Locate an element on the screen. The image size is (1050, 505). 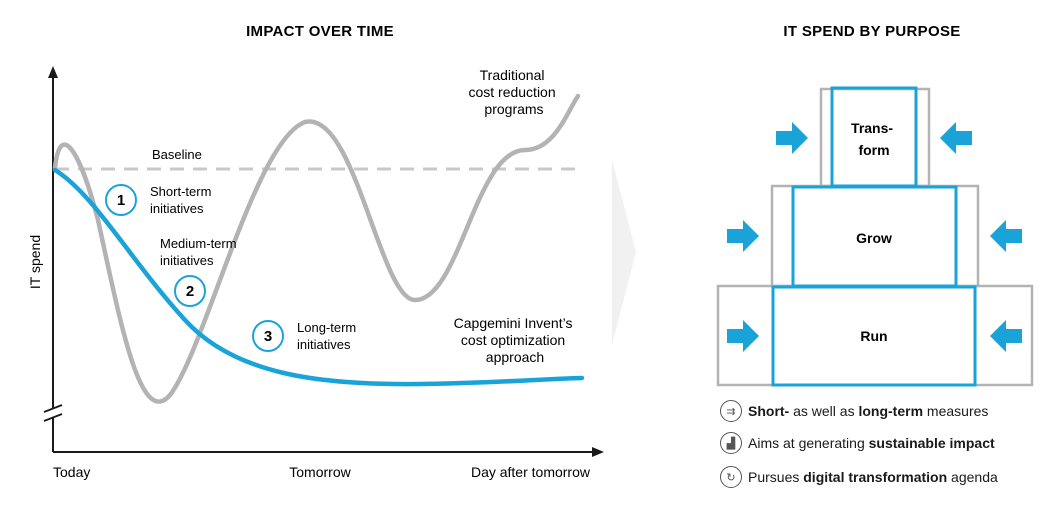
x-tick-today: Today is located at coordinates (71, 472).